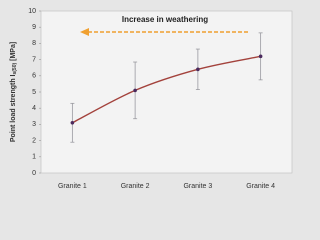 The height and width of the screenshot is (240, 320). What do you see at coordinates (32, 11) in the screenshot?
I see `y-tick-label: 10` at bounding box center [32, 11].